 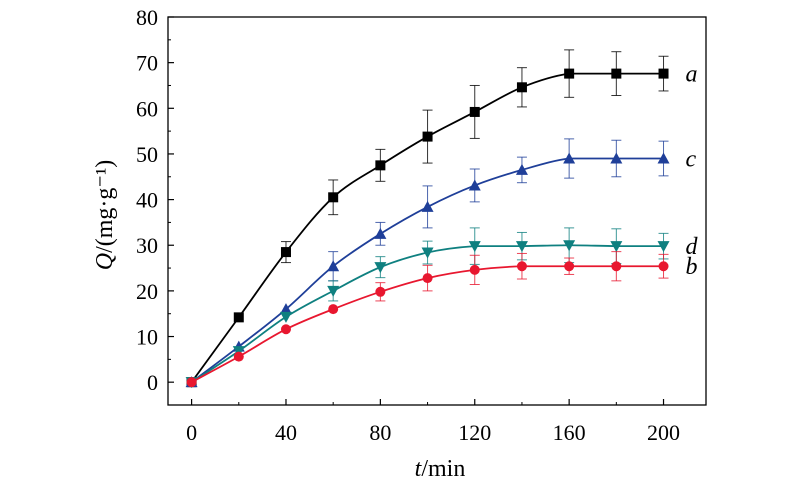 What do you see at coordinates (147, 17) in the screenshot?
I see `y-tick-label: 80` at bounding box center [147, 17].